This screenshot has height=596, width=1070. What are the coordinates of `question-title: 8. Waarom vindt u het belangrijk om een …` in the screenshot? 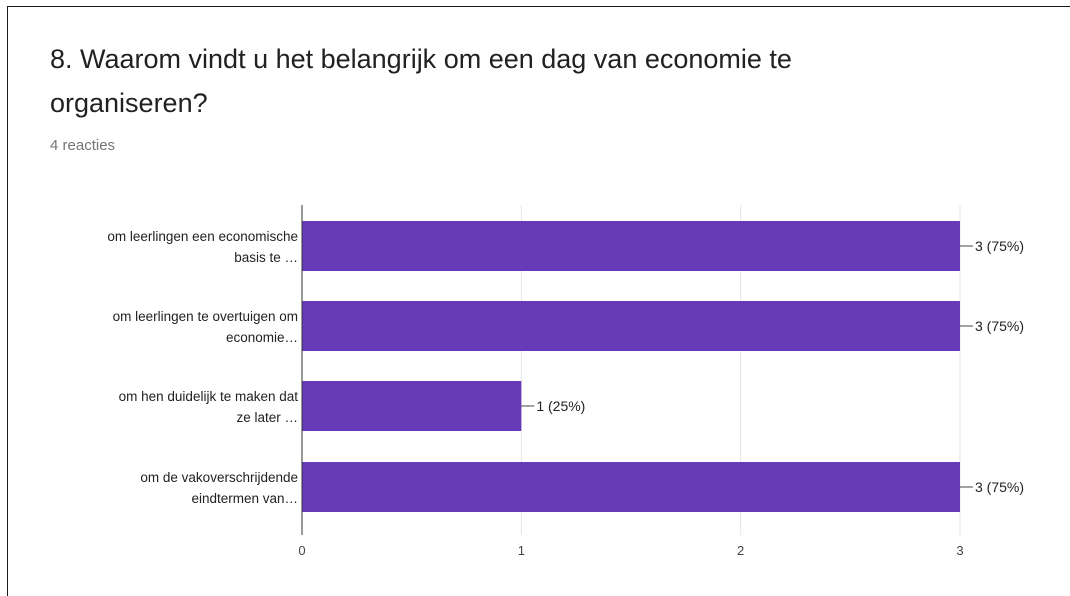 It's located at (421, 81).